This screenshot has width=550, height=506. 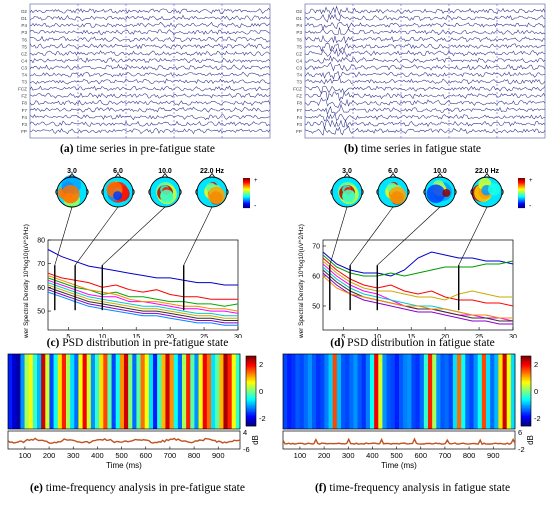 What do you see at coordinates (300, 117) in the screenshot?
I see `channel-label: F4` at bounding box center [300, 117].